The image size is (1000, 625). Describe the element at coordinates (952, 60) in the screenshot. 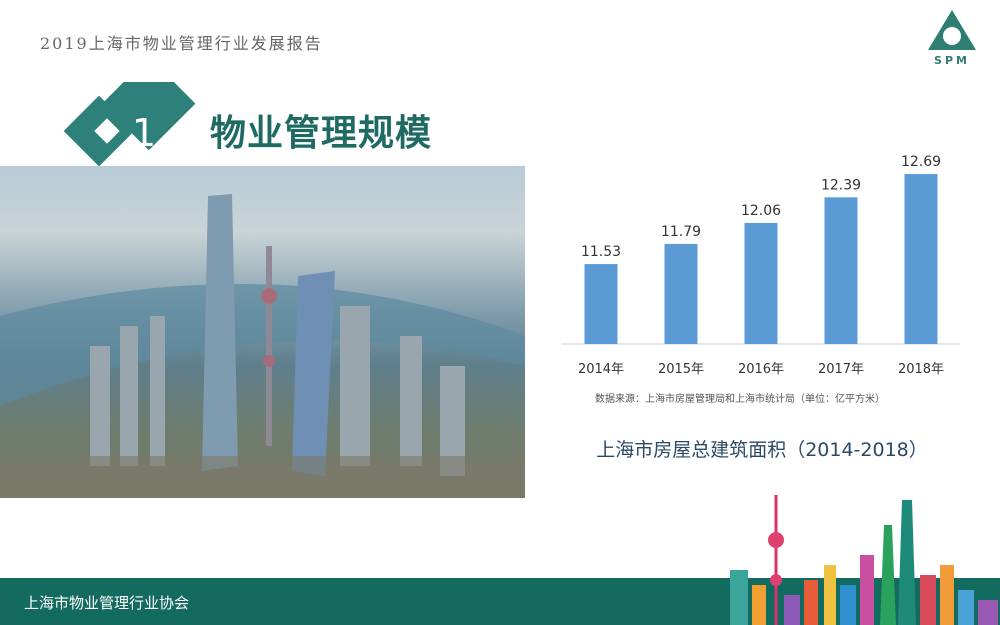

I see `svg-text: SPM` at that location.